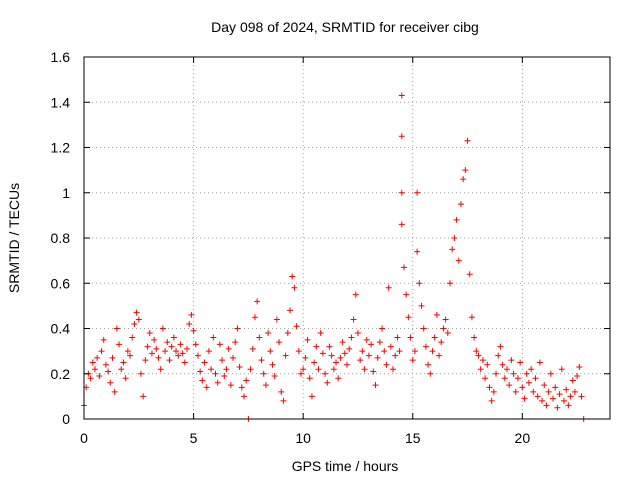  Describe the element at coordinates (84, 438) in the screenshot. I see `x-tick-label: 0` at that location.